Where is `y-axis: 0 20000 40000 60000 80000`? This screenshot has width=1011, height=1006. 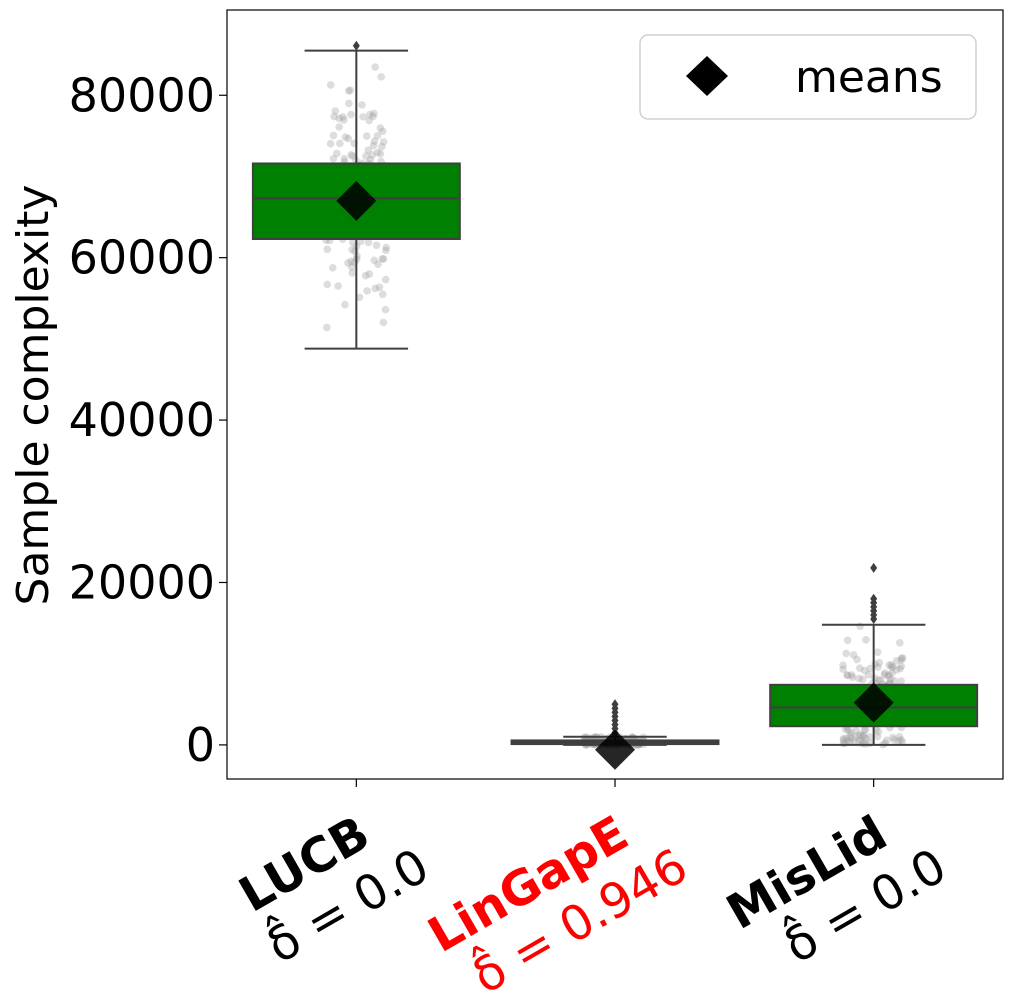 y-axis: 0 20000 40000 60000 80000 is located at coordinates (148, 420).